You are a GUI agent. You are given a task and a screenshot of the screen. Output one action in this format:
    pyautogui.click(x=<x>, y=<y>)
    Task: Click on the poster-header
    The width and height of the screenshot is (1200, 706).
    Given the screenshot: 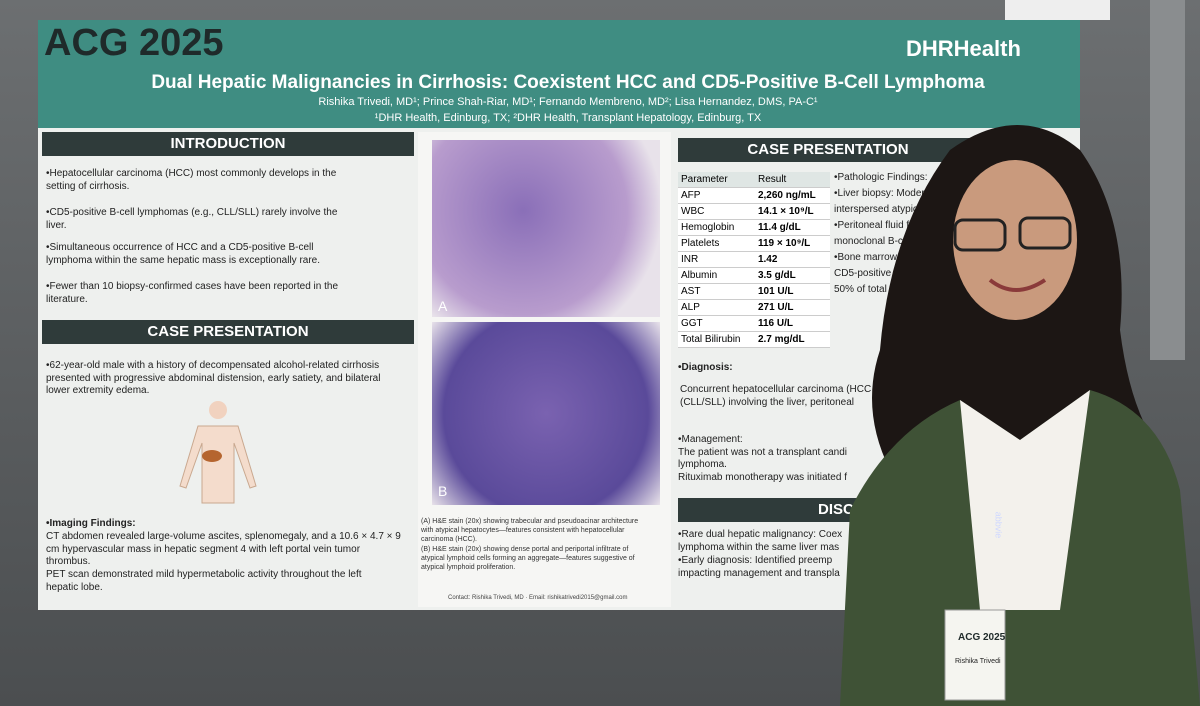 What is the action you would take?
    pyautogui.click(x=559, y=74)
    